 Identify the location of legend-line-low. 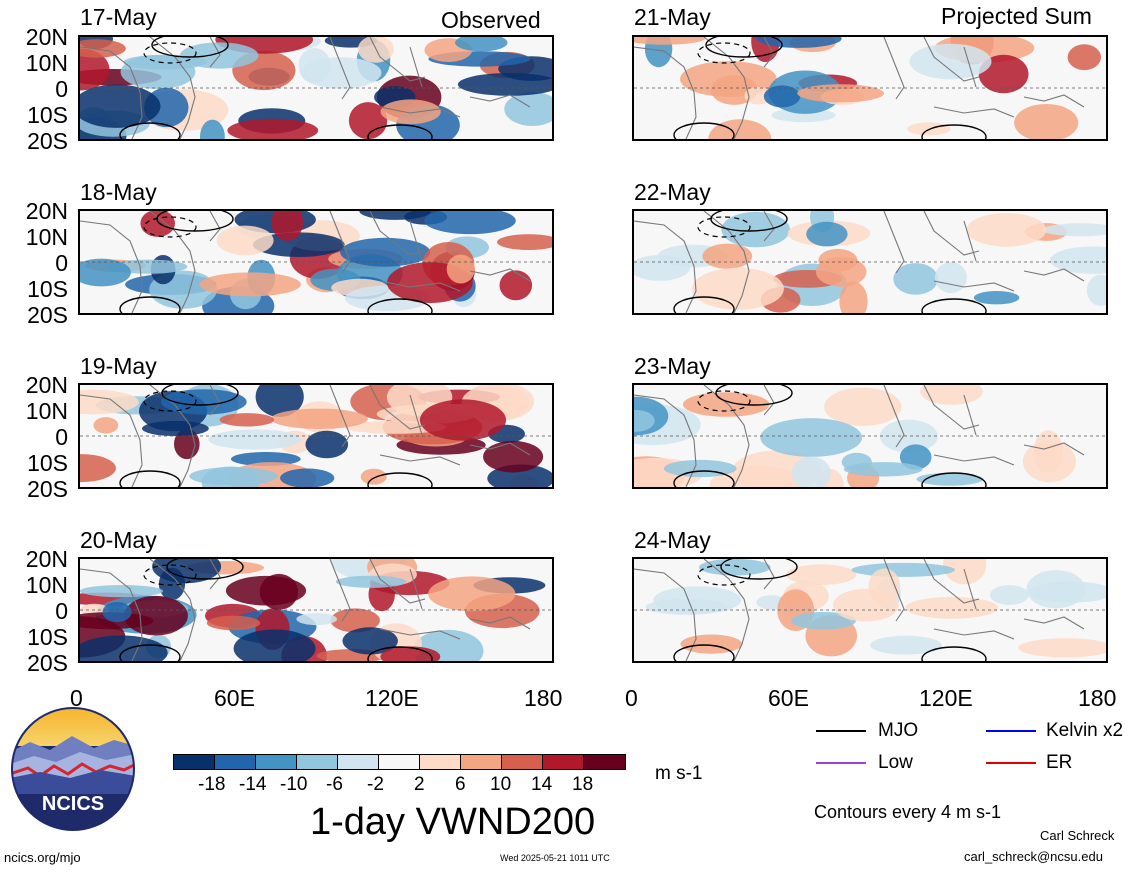
(841, 763).